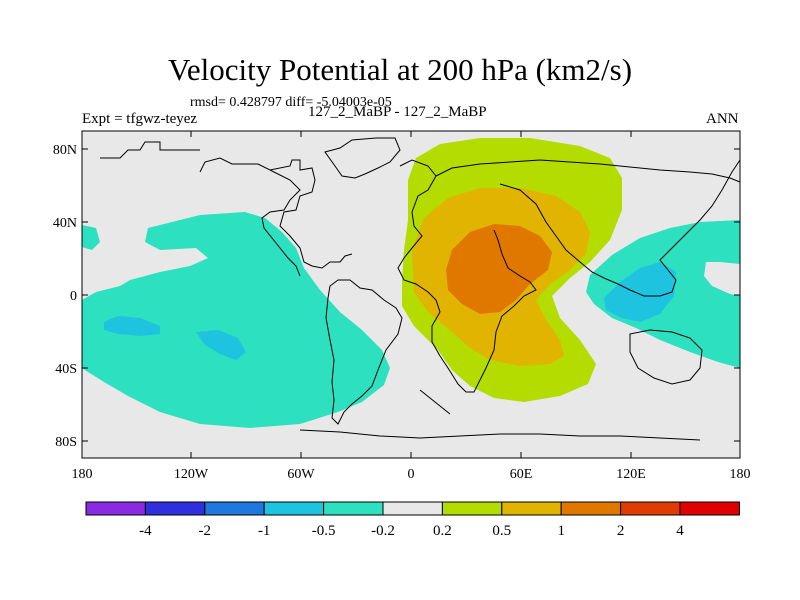  I want to click on colorbar, so click(412, 508).